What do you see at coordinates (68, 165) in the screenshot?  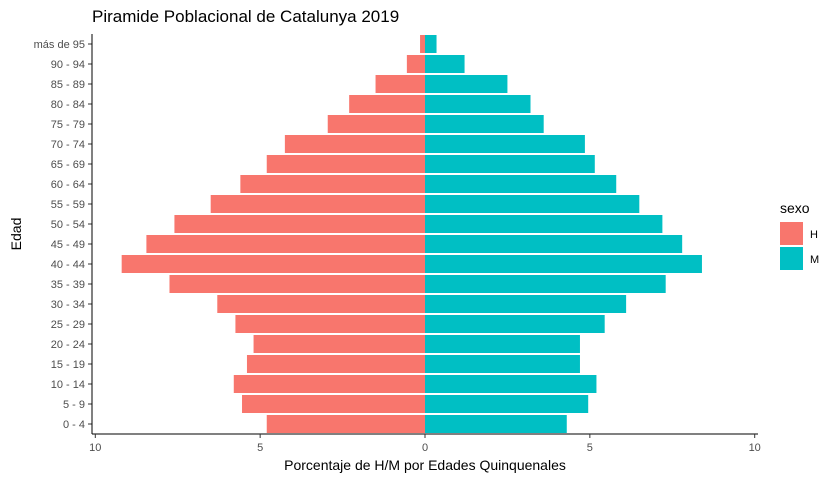 I see `y-tick-label: 65 - 69` at bounding box center [68, 165].